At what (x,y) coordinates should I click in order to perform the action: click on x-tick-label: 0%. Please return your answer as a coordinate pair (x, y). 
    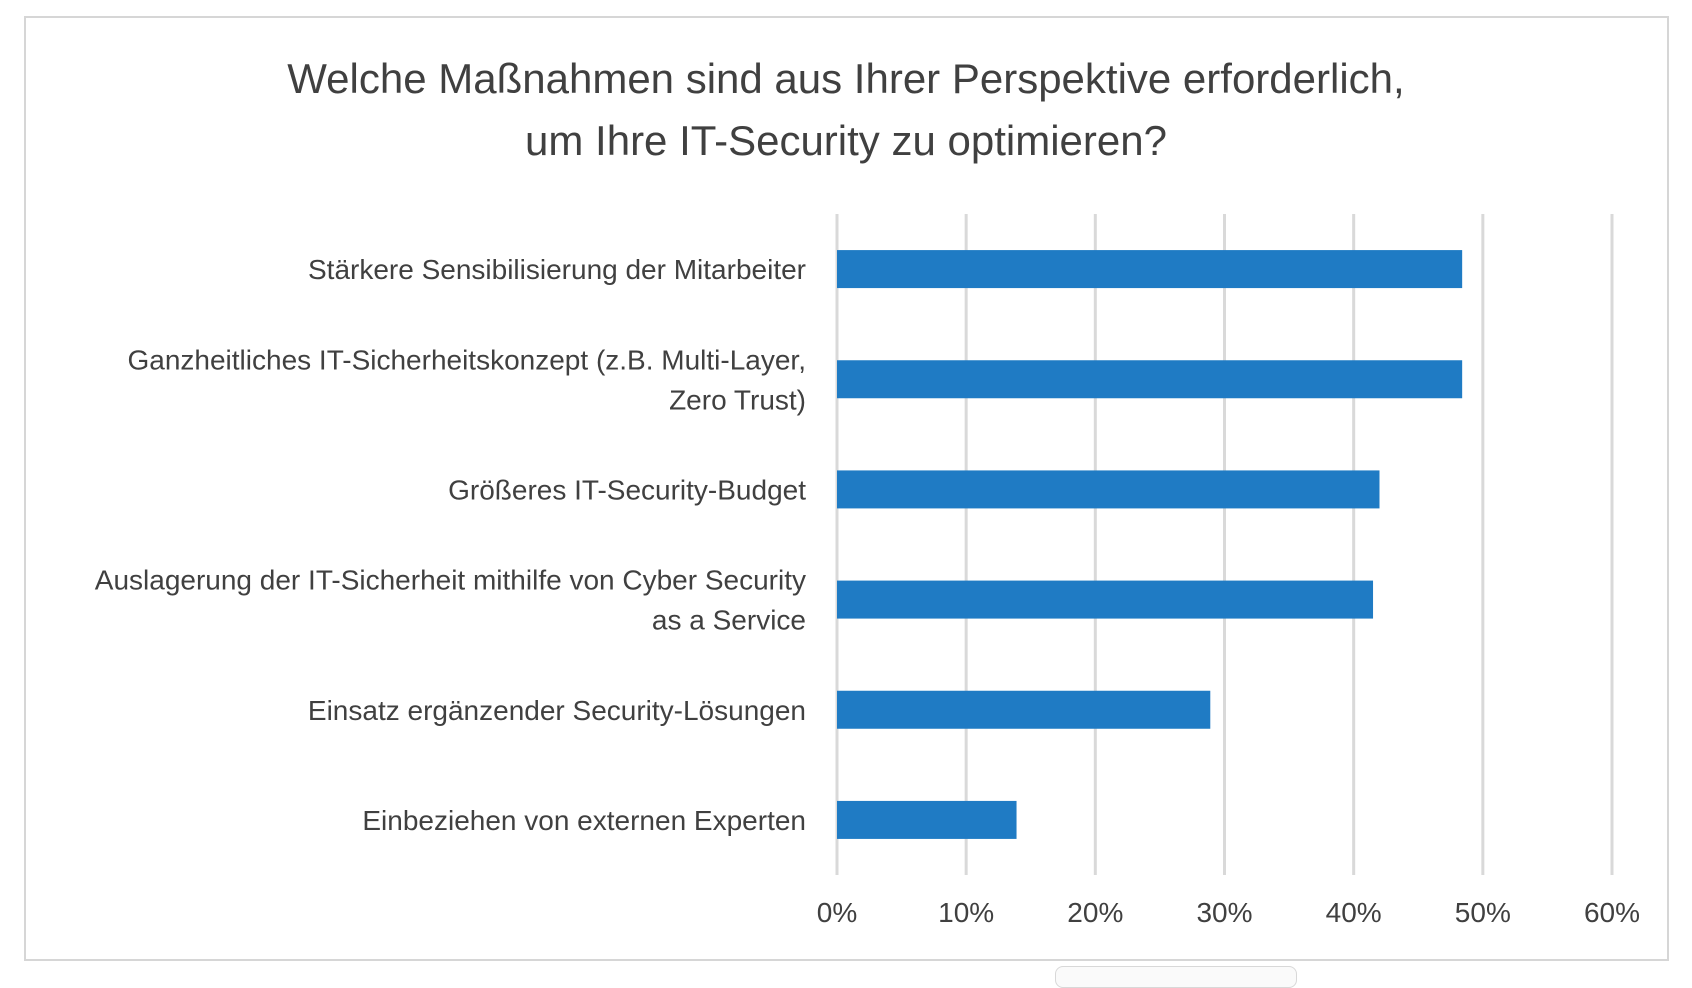
    Looking at the image, I should click on (837, 912).